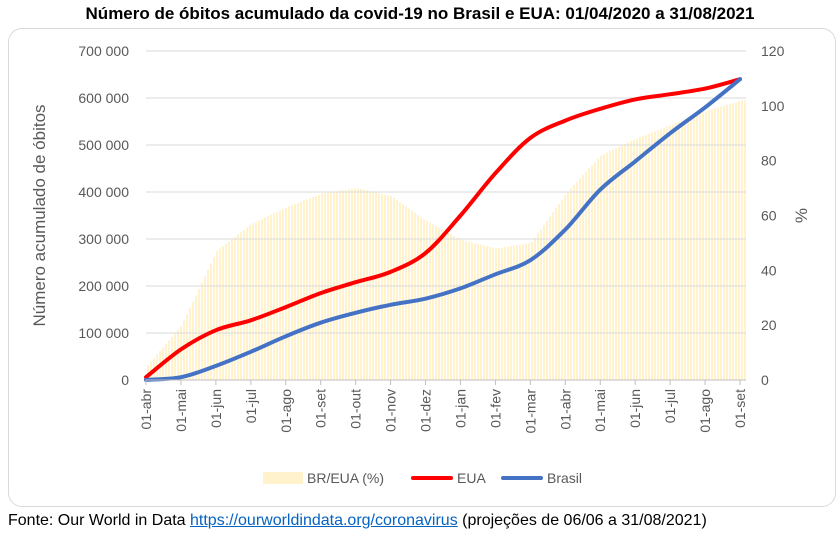 Image resolution: width=840 pixels, height=540 pixels. Describe the element at coordinates (426, 410) in the screenshot. I see `x-tick-label: 01-dez` at that location.